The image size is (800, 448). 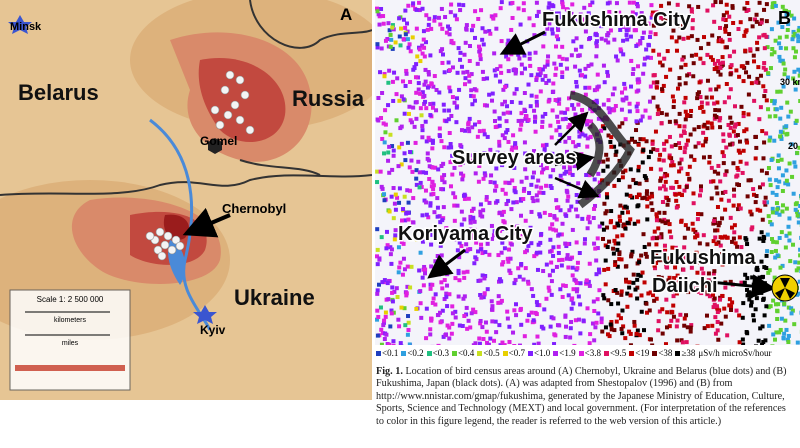 I want to click on legend-label: <0.1, so click(x=390, y=353).